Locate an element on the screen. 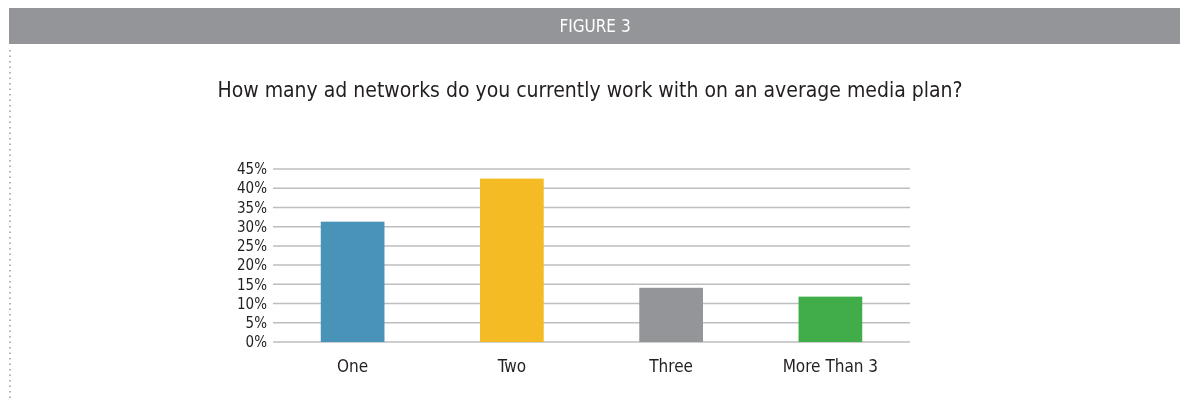 This screenshot has height=402, width=1180. x-tick-label: Three is located at coordinates (671, 366).